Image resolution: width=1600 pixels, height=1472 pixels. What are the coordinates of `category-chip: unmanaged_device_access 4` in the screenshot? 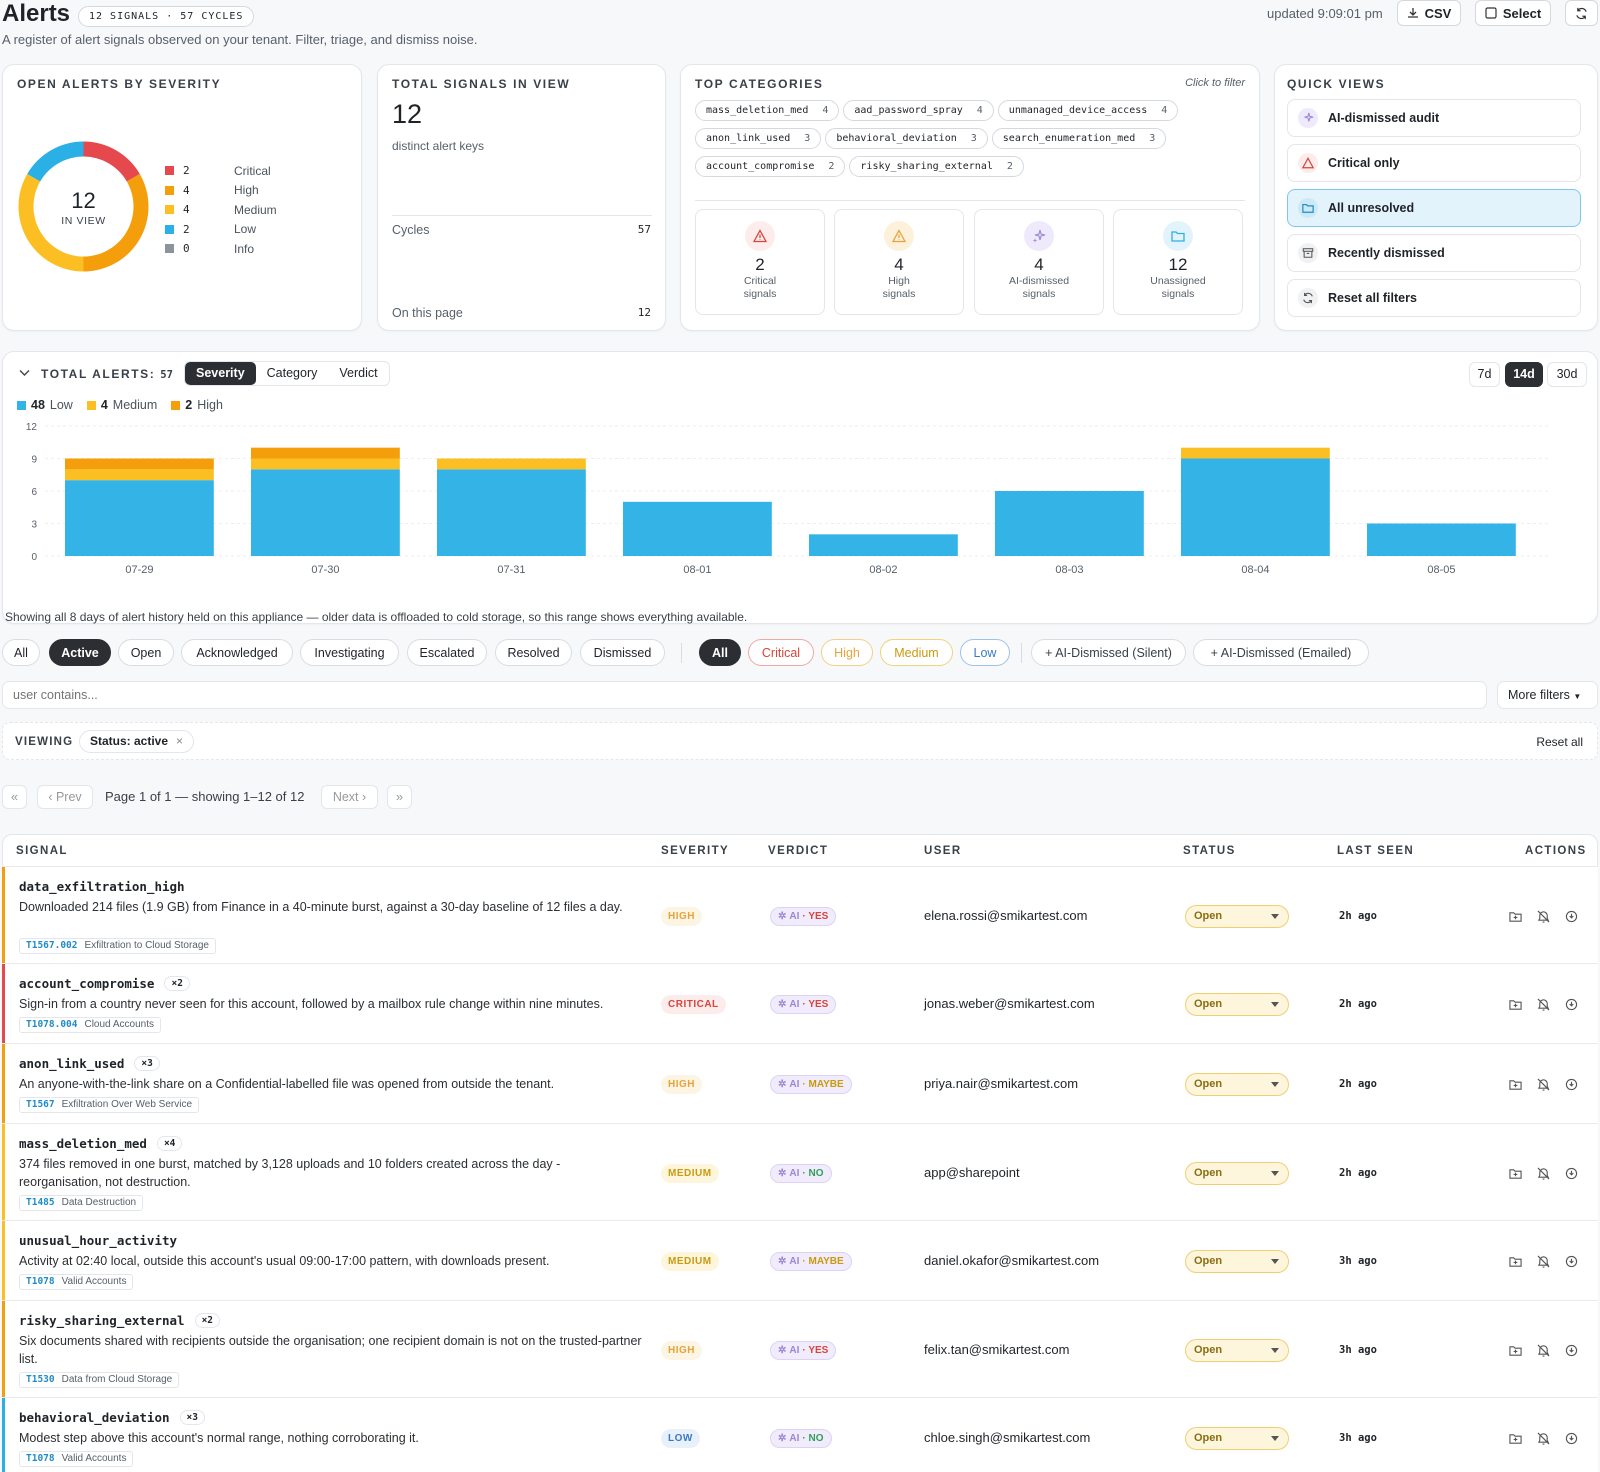 It's located at (1088, 110).